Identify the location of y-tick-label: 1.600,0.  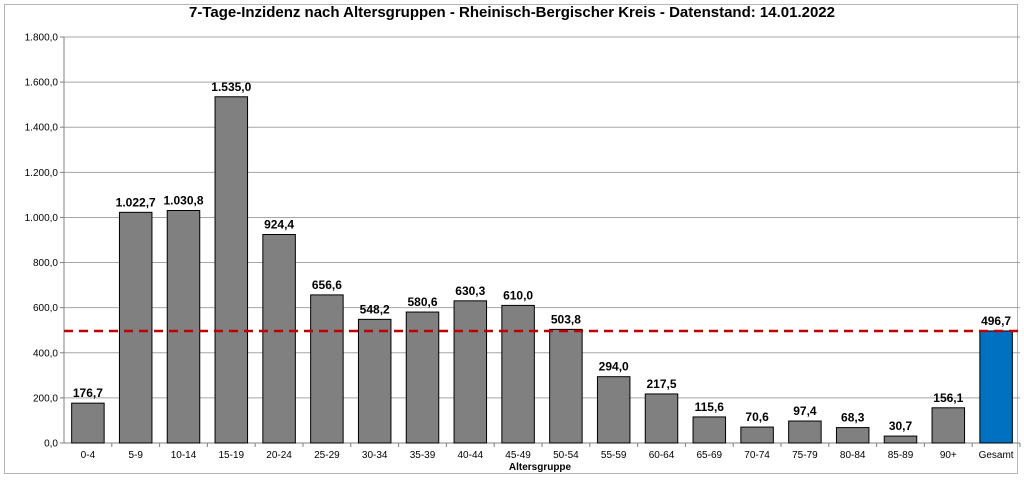
(42, 83).